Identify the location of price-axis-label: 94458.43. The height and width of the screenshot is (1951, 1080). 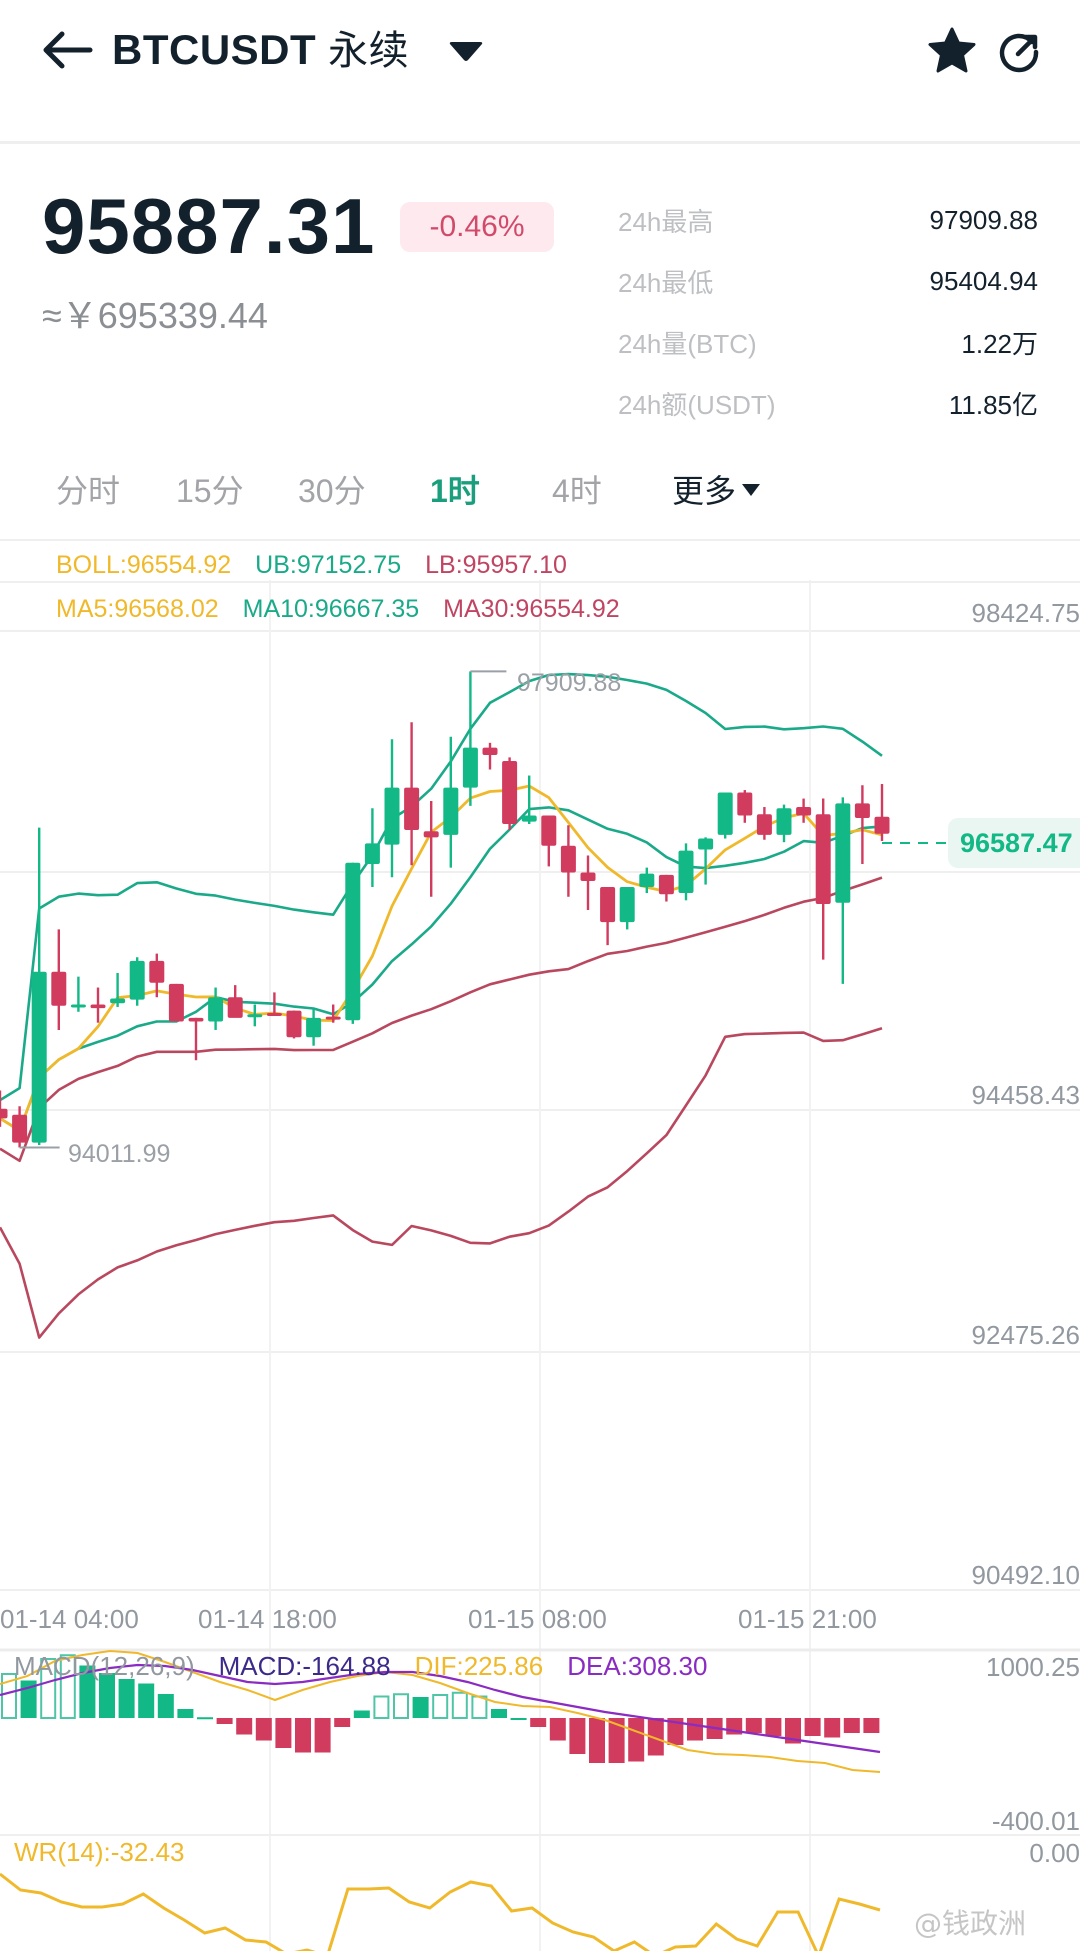
(1025, 1095).